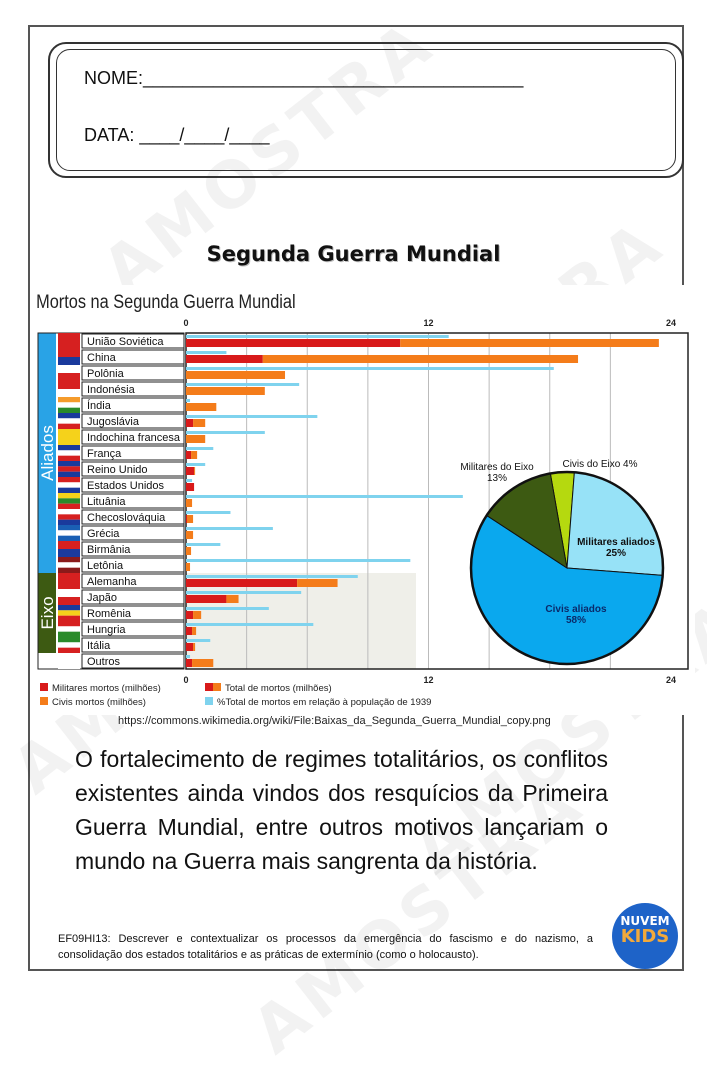  Describe the element at coordinates (616, 548) in the screenshot. I see `pie-label: Militares aliados 25%` at that location.